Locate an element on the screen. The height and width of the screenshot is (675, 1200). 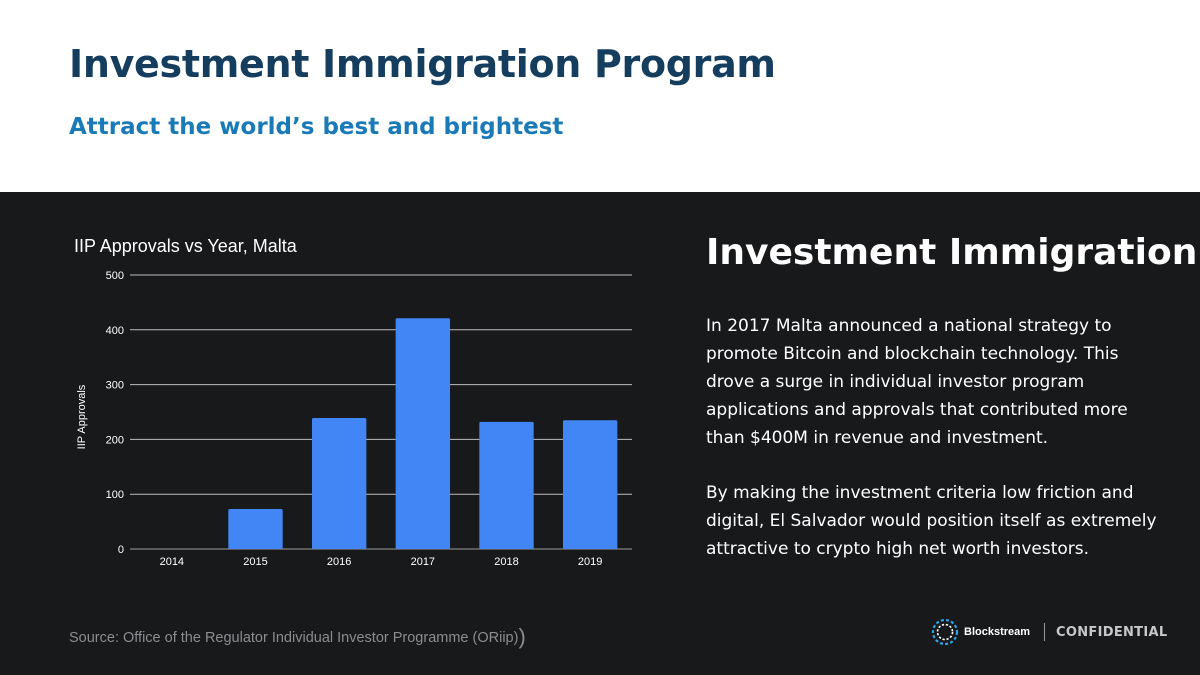
footer: Blockstream CONFIDENTIAL is located at coordinates (1048, 632).